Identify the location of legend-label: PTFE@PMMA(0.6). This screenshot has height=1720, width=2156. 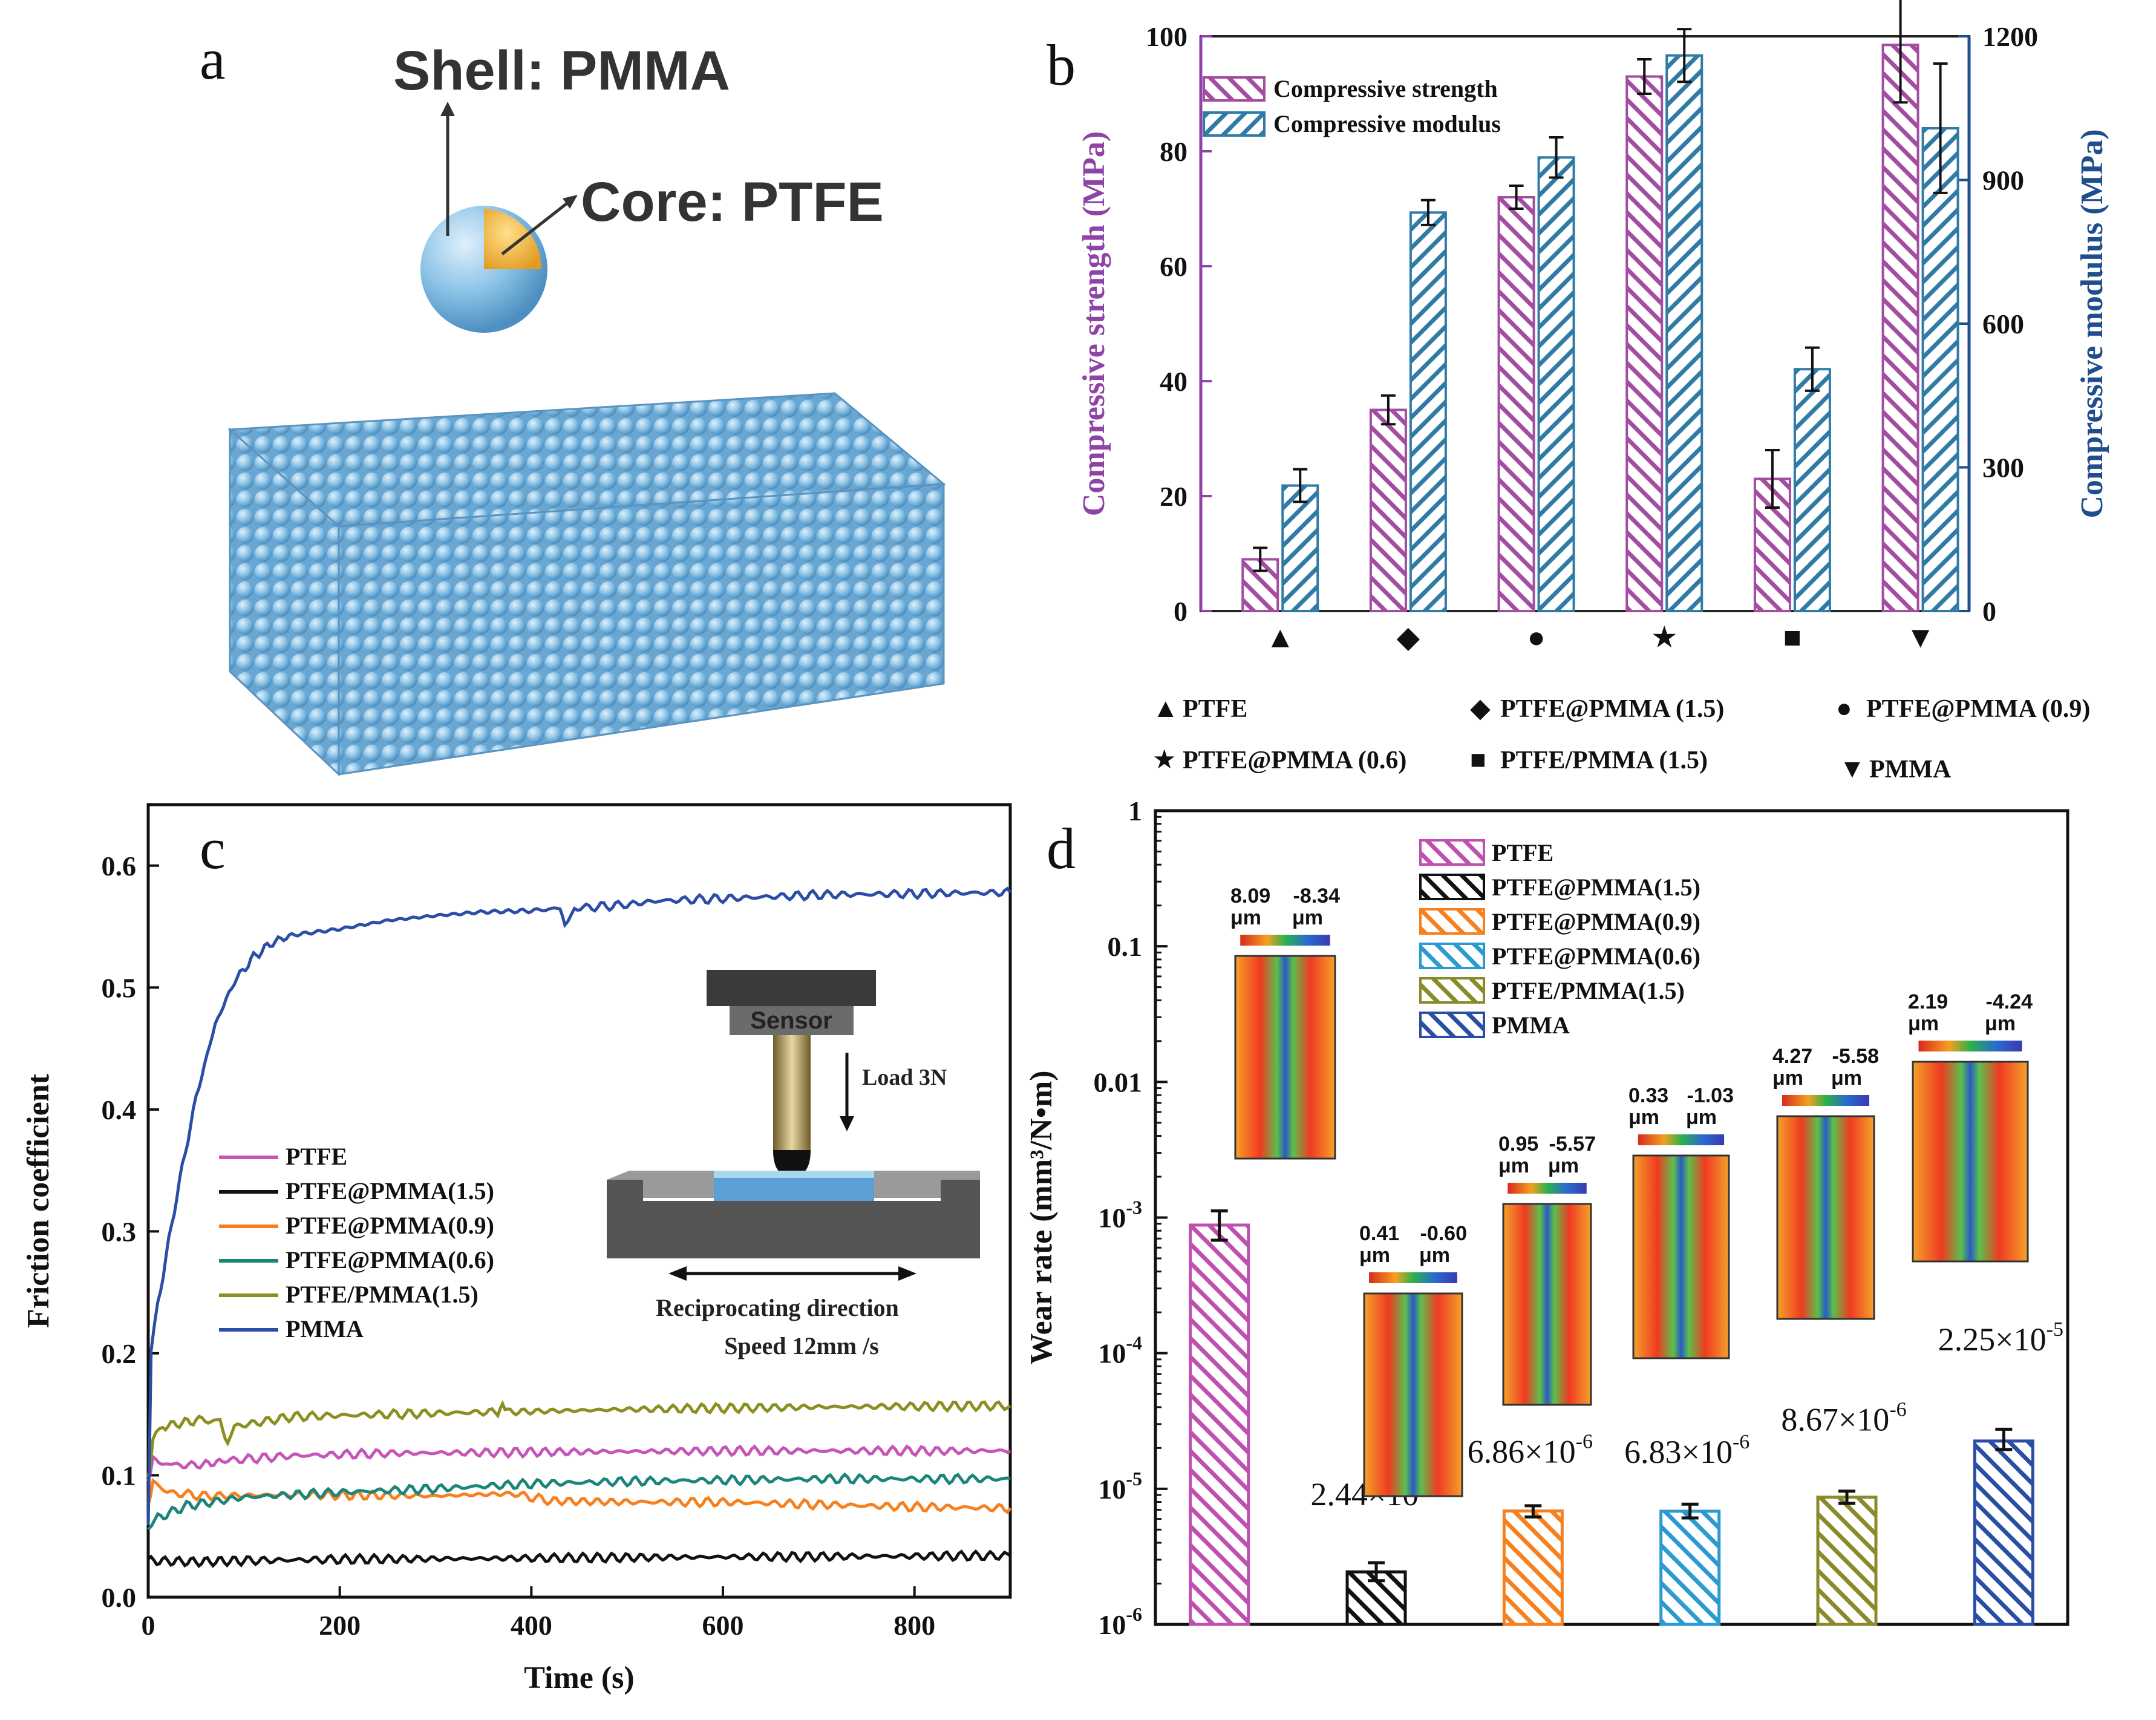
(390, 1260).